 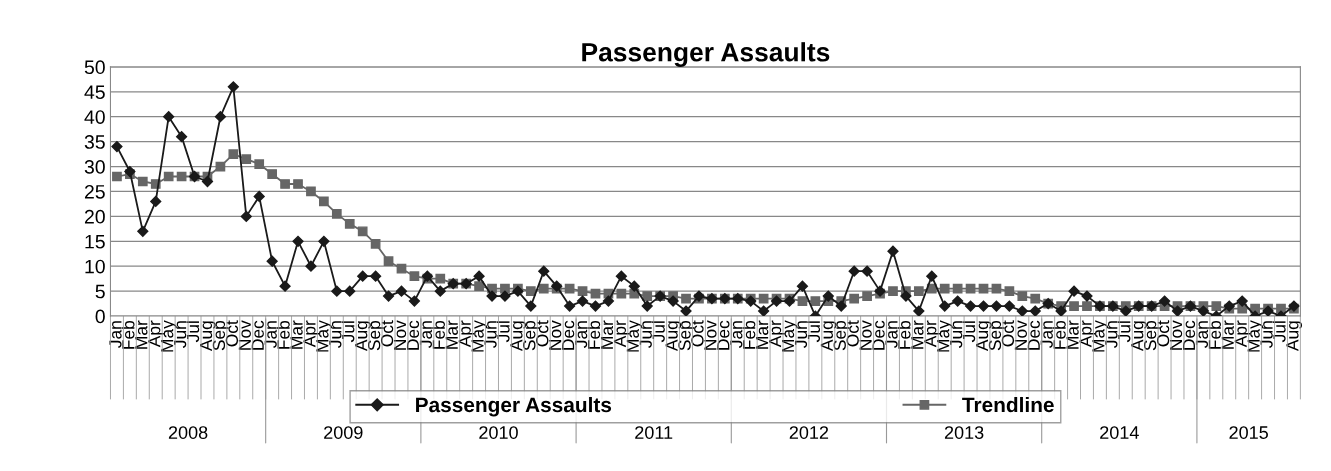 I want to click on text: 2009, so click(x=343, y=432).